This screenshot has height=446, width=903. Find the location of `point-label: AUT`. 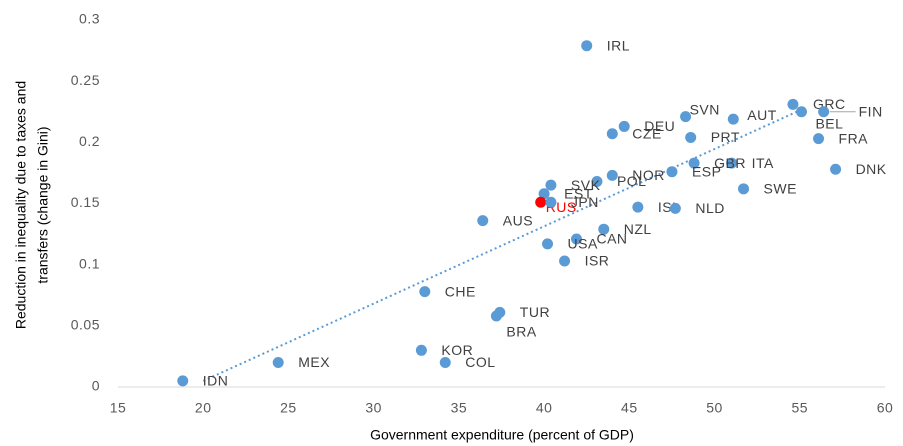

point-label: AUT is located at coordinates (762, 115).